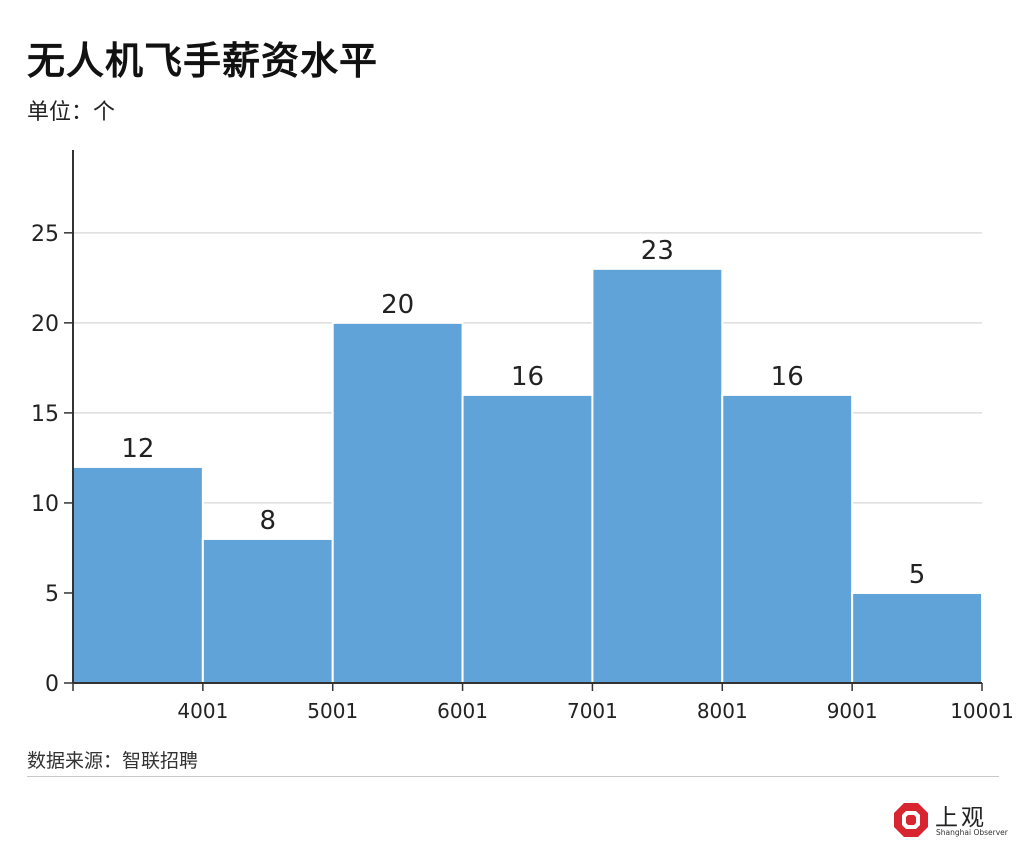 Image resolution: width=1027 pixels, height=864 pixels. I want to click on y-tick-label: 0, so click(52, 684).